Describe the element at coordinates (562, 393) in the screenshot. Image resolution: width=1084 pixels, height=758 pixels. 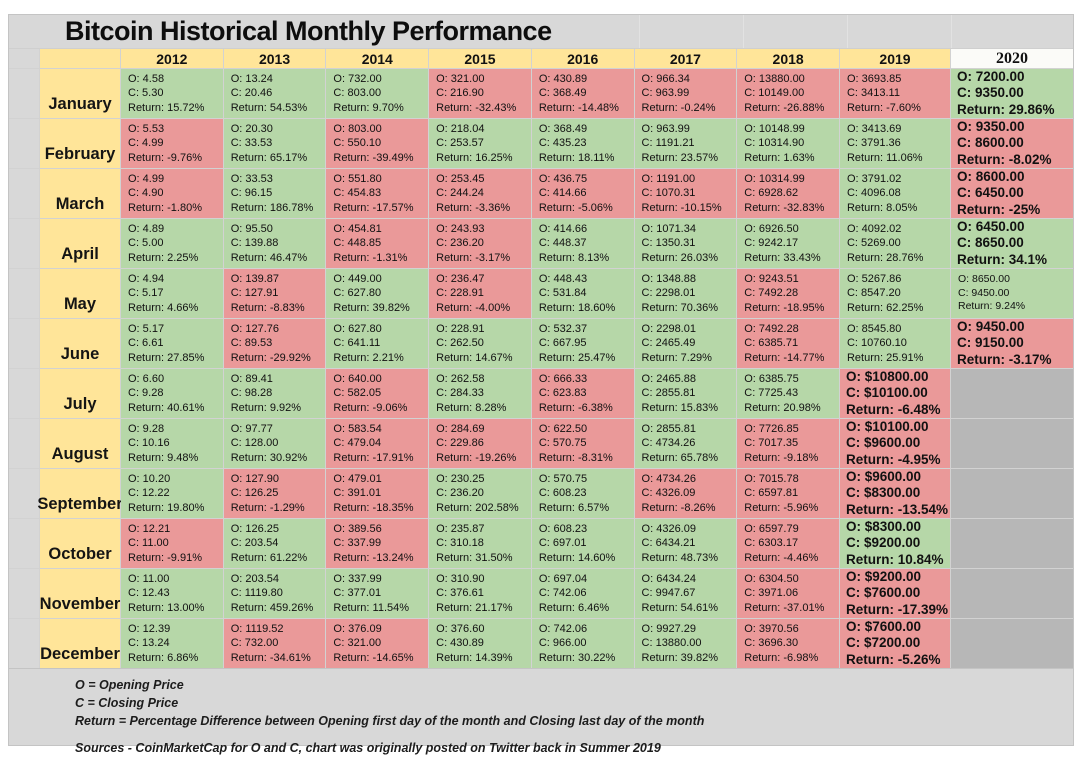
I see `close-value: C: 623.83` at that location.